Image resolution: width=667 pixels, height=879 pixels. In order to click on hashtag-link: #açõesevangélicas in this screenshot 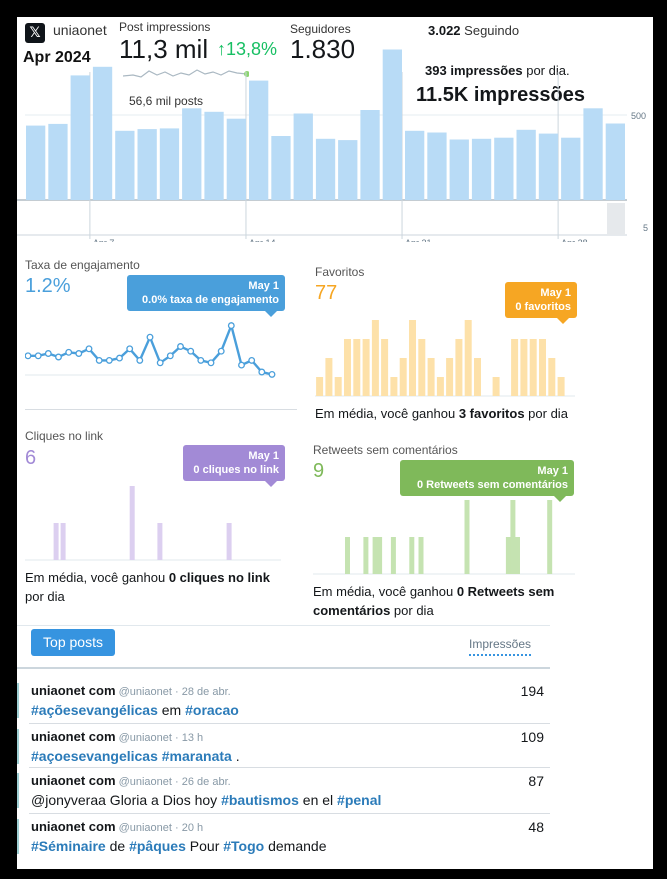, I will do `click(94, 710)`.